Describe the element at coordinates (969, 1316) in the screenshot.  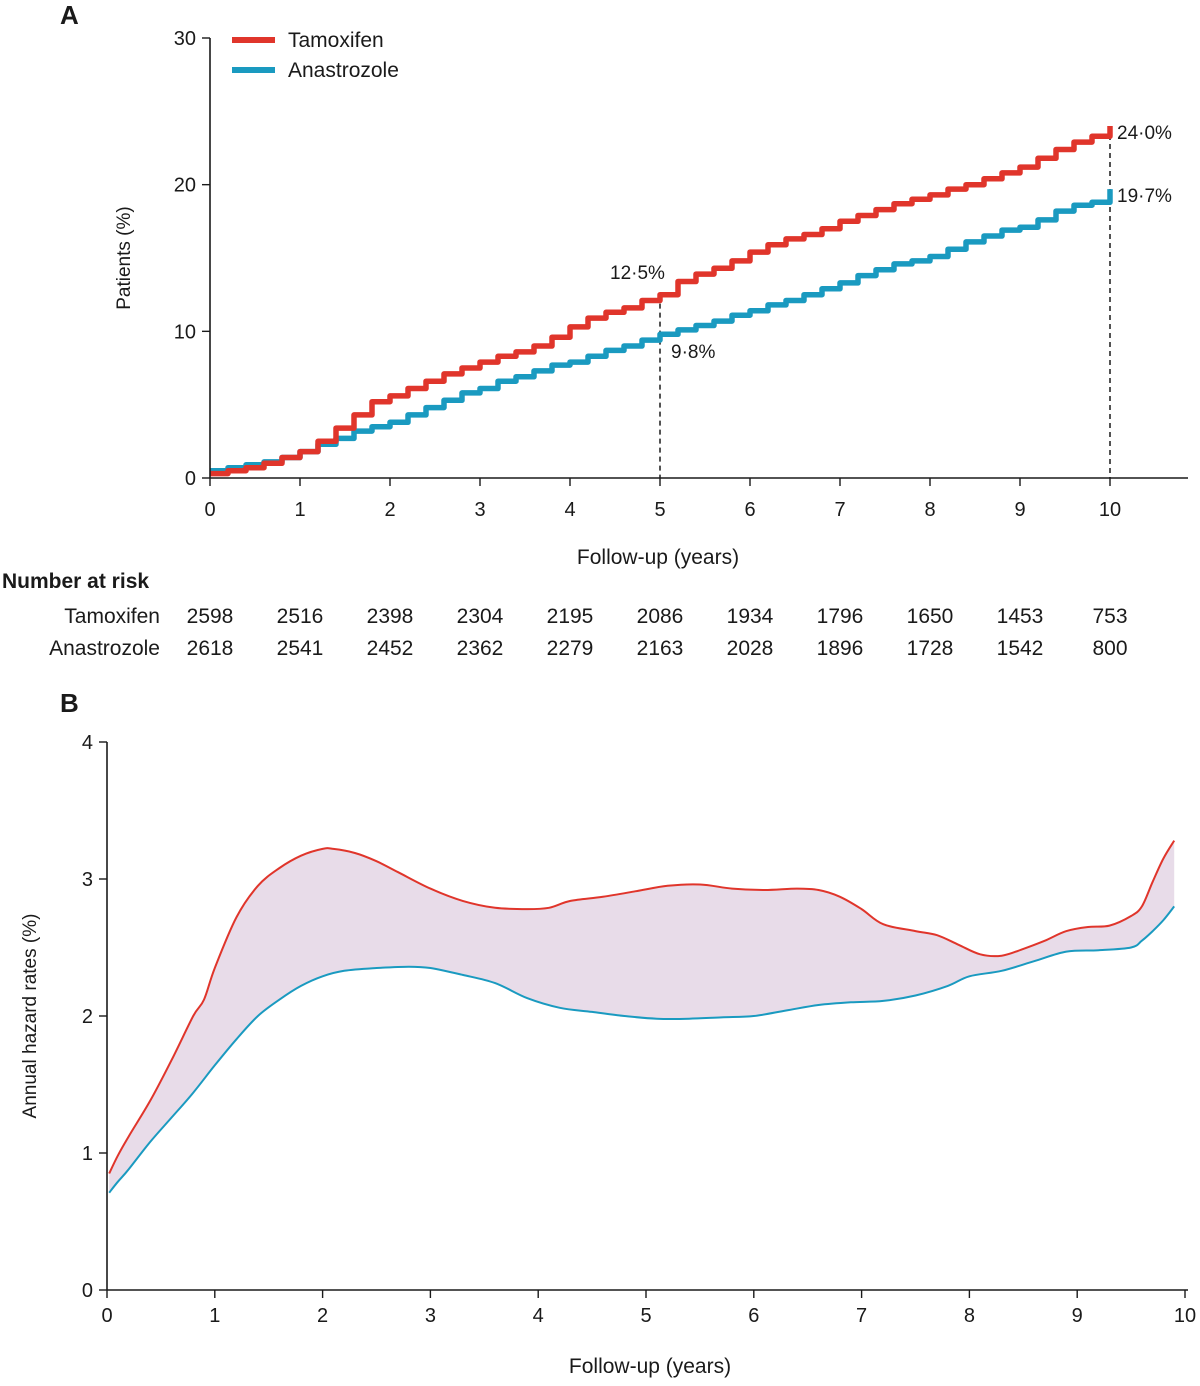
I see `panel-b-x-tick-label-8: 8` at that location.